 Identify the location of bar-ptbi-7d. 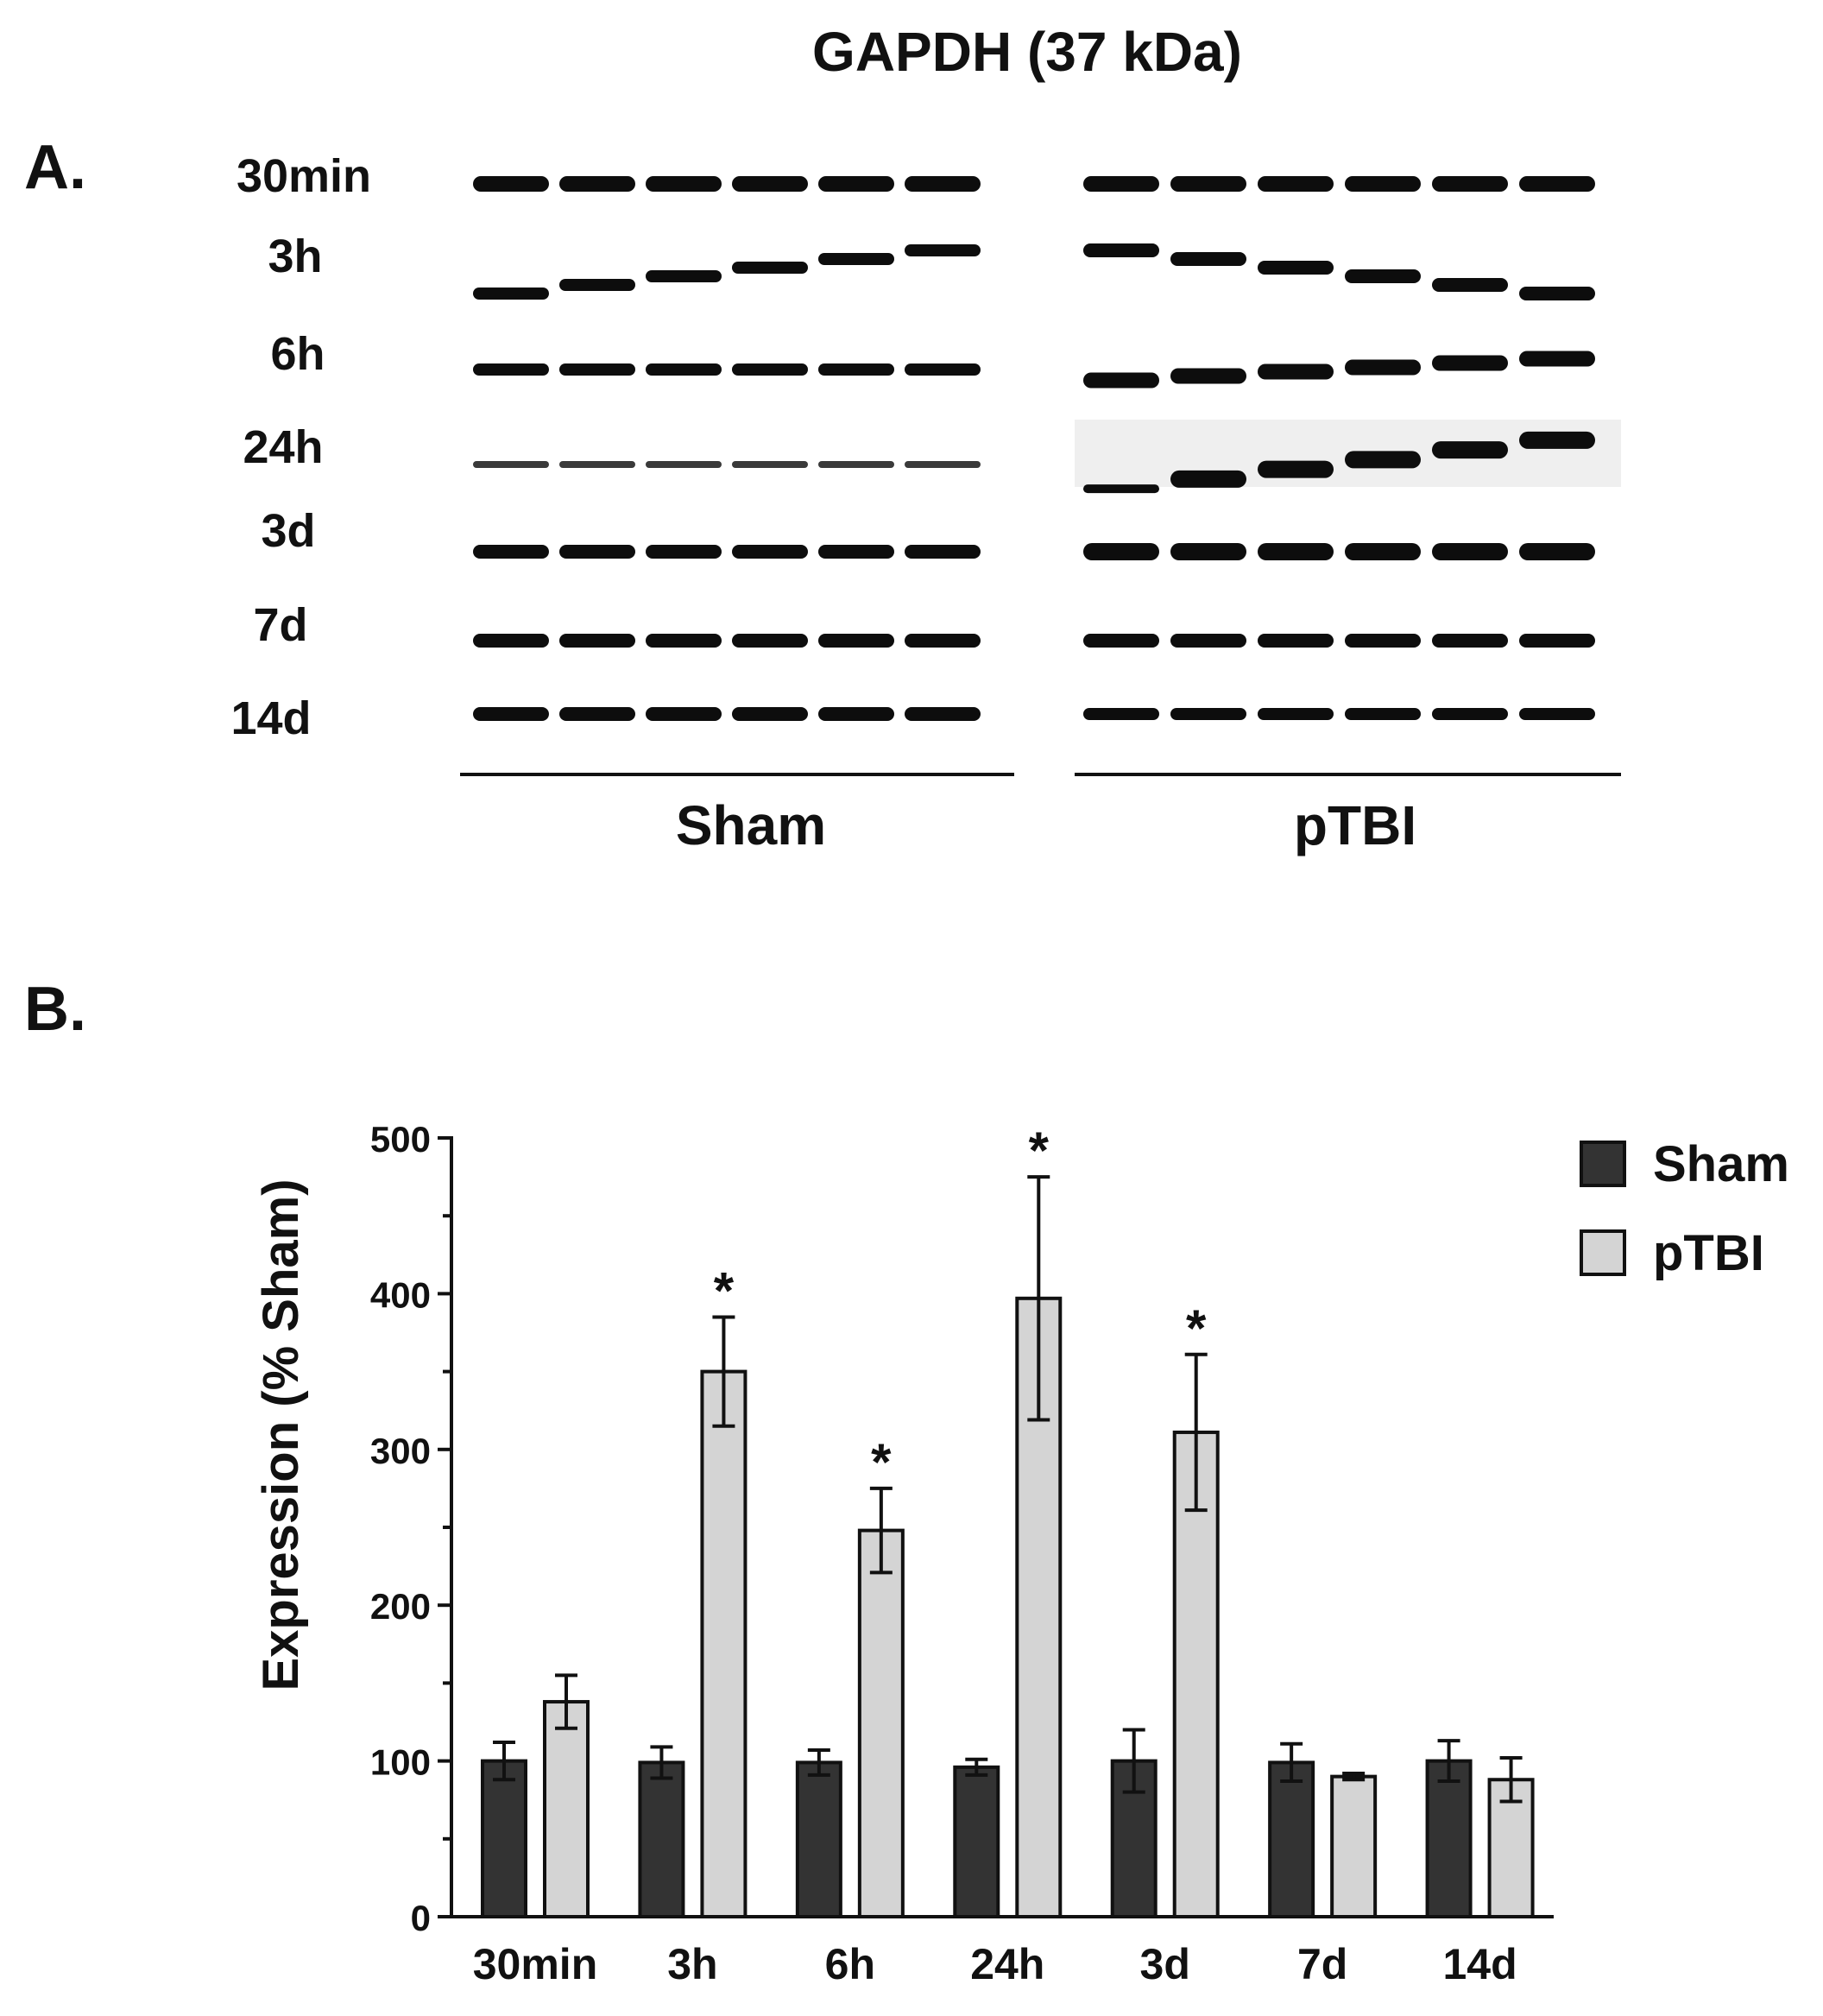
(1354, 1846).